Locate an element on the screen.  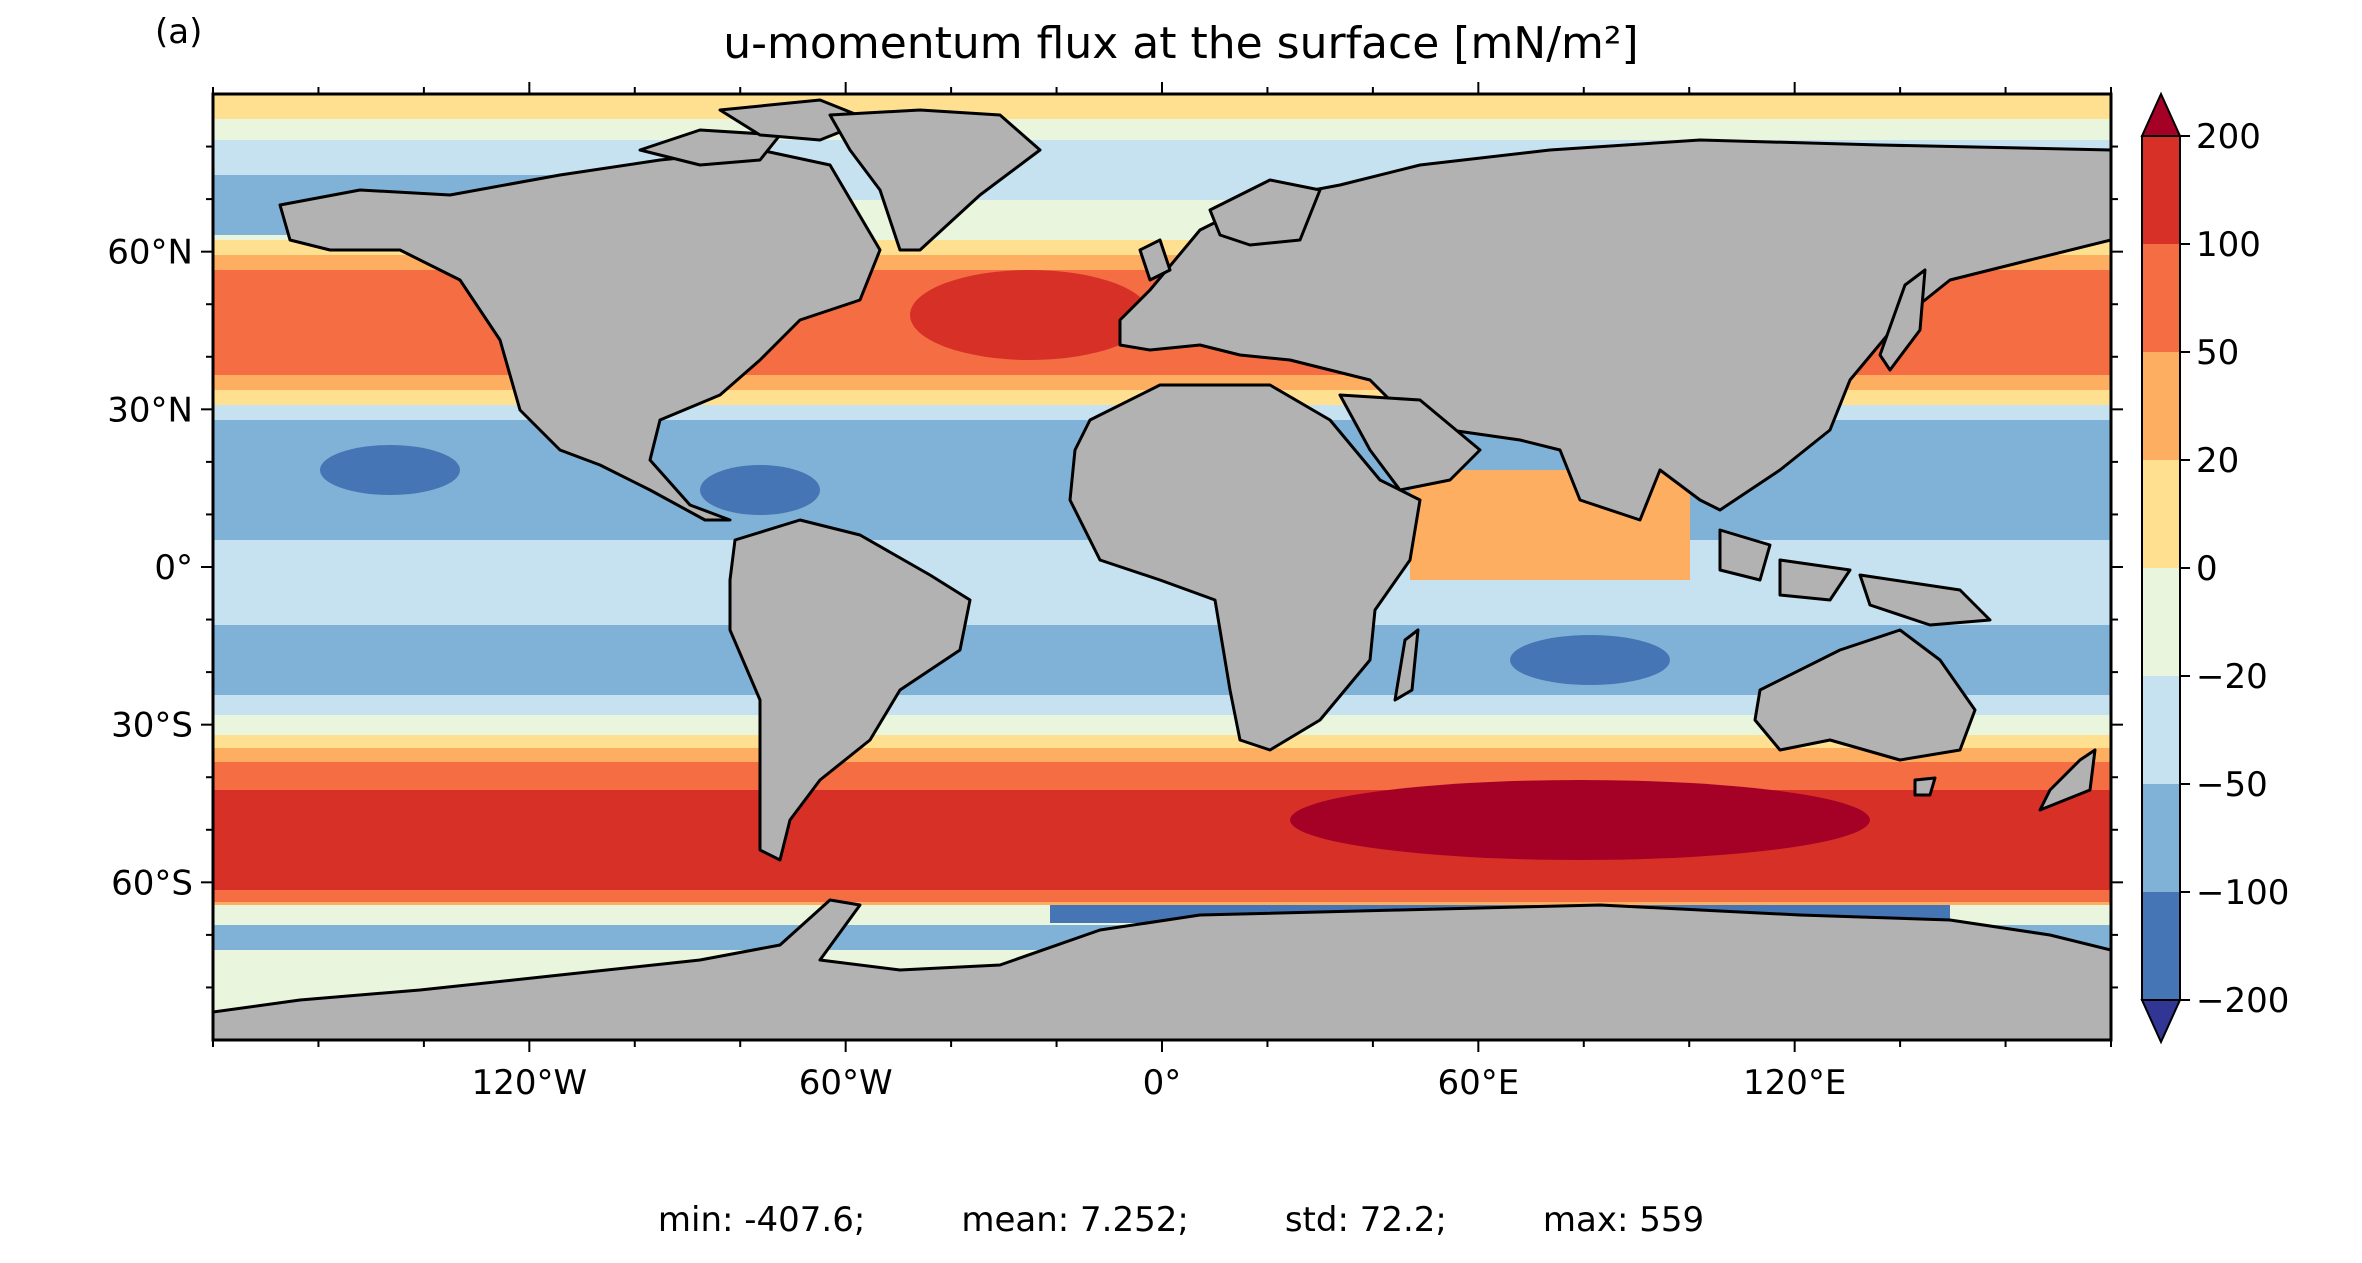
land-greenland is located at coordinates (935, 180).